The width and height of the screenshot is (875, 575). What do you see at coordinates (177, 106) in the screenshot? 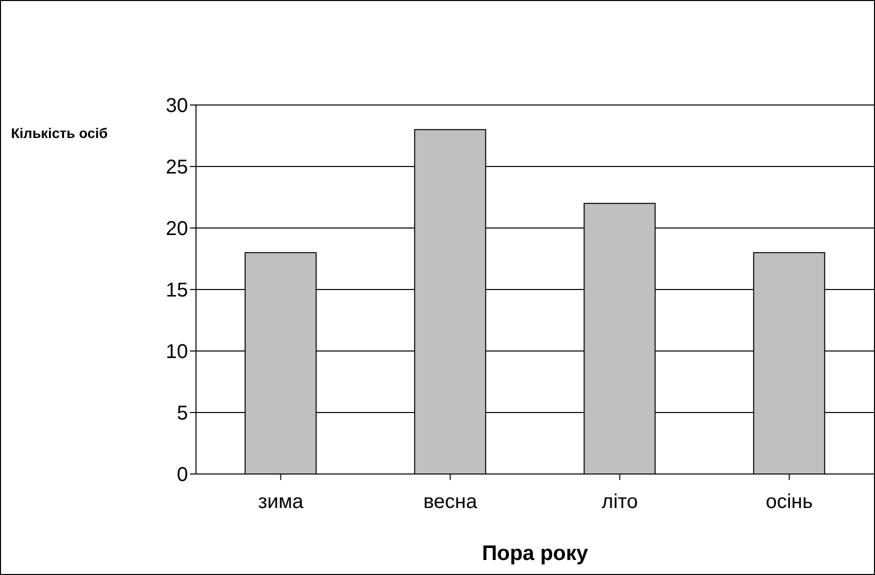
I see `y-tick-label: 30` at bounding box center [177, 106].